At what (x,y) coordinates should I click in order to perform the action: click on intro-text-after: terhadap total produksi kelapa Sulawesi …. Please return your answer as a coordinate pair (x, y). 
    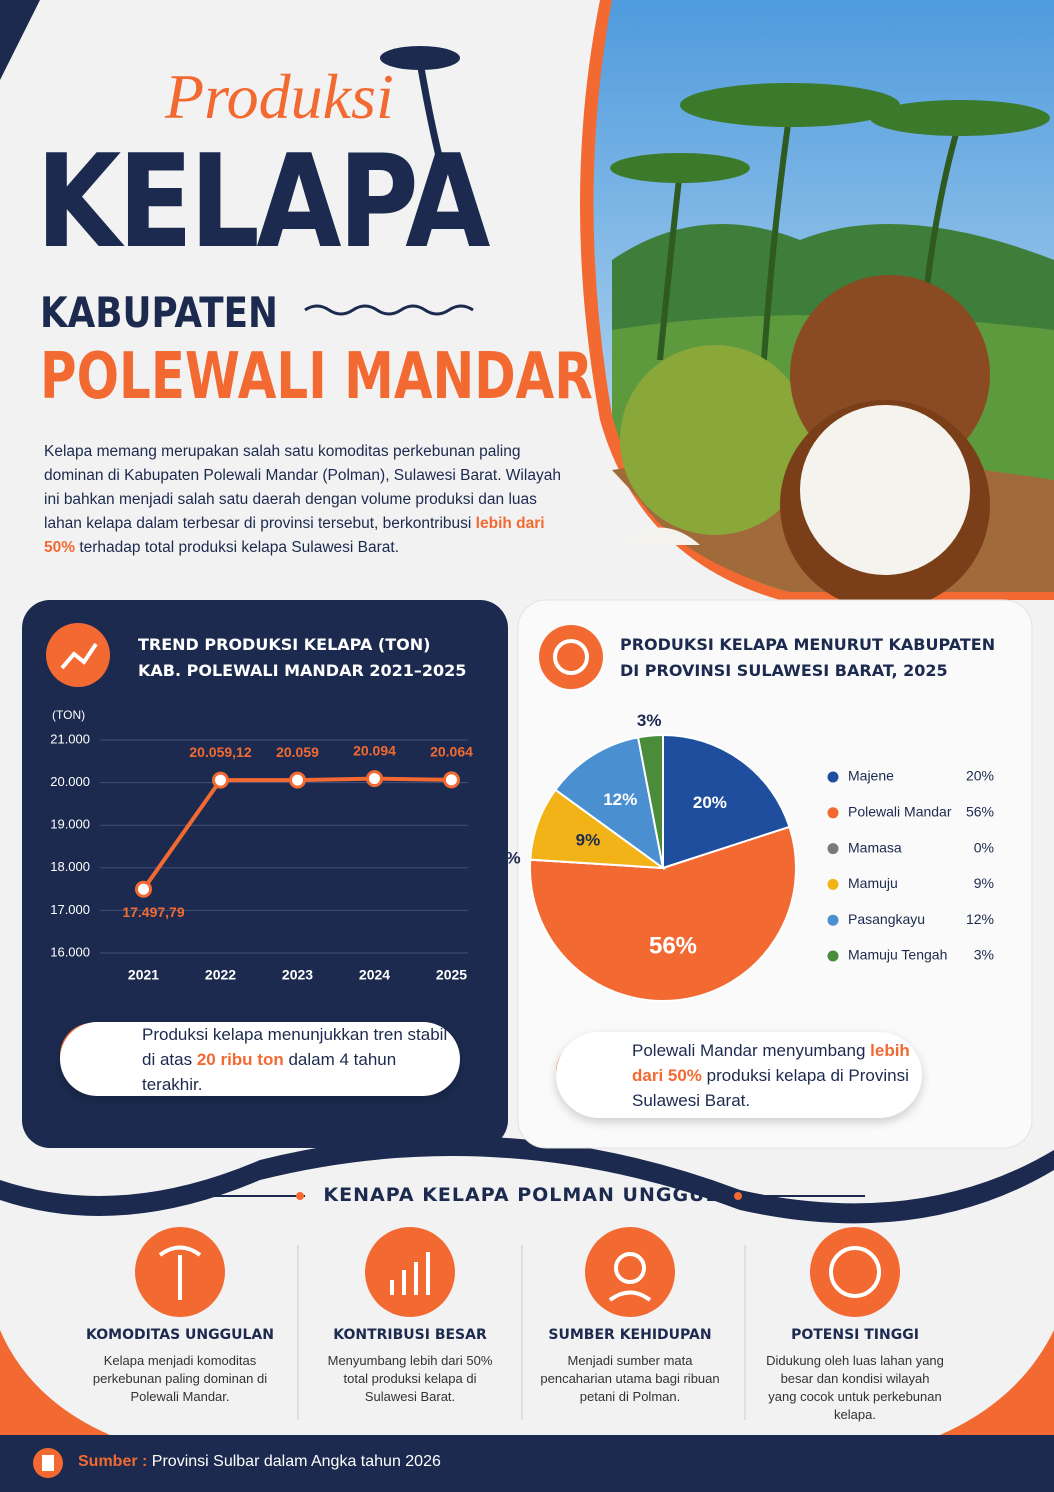
    Looking at the image, I should click on (239, 547).